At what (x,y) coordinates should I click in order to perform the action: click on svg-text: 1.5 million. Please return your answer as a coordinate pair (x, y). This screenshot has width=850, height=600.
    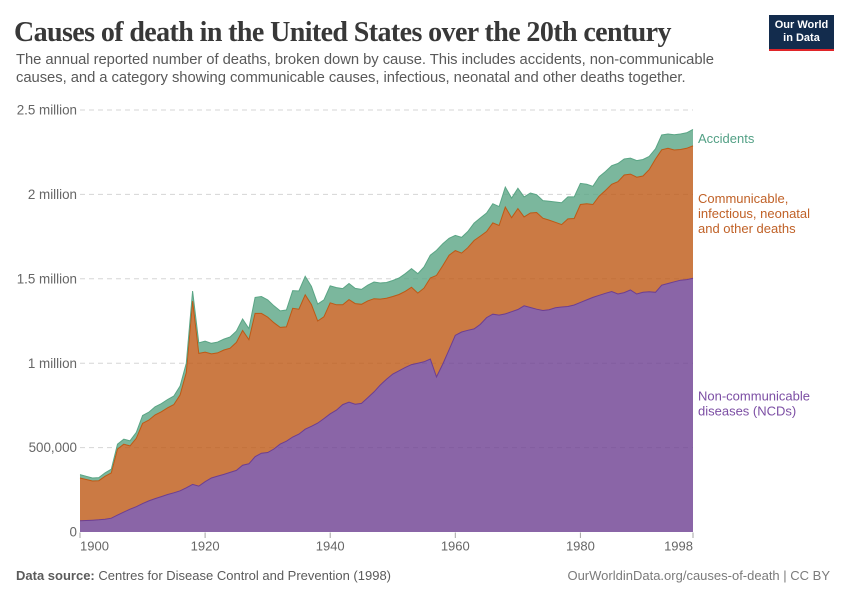
    Looking at the image, I should click on (47, 278).